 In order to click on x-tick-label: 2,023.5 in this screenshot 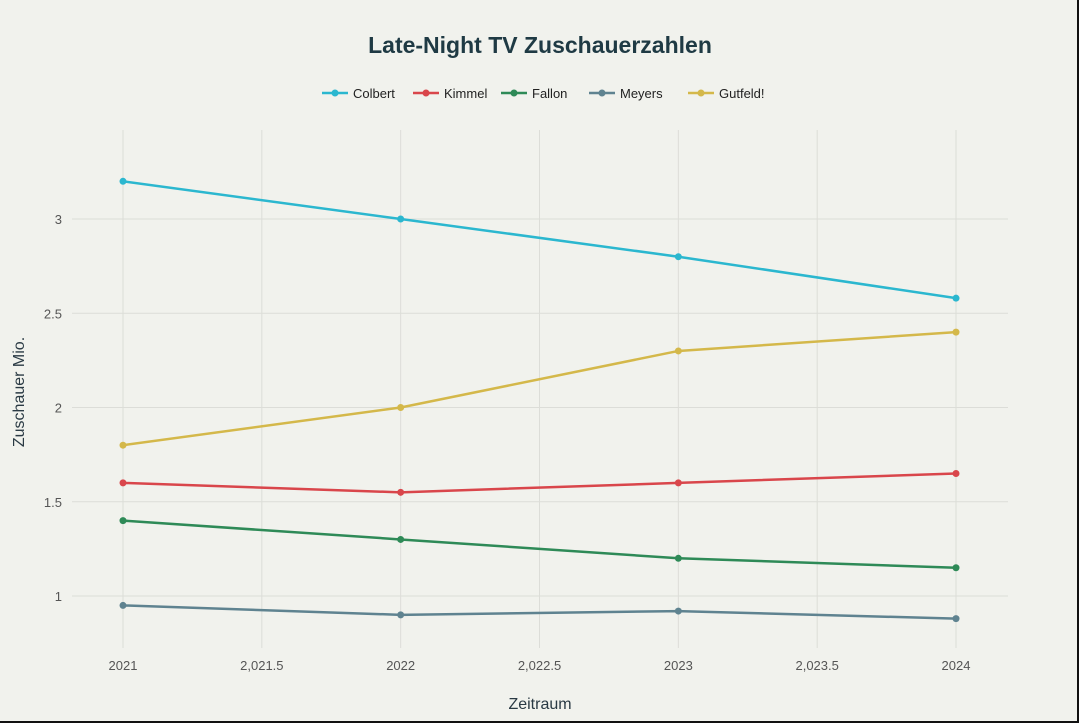, I will do `click(816, 665)`.